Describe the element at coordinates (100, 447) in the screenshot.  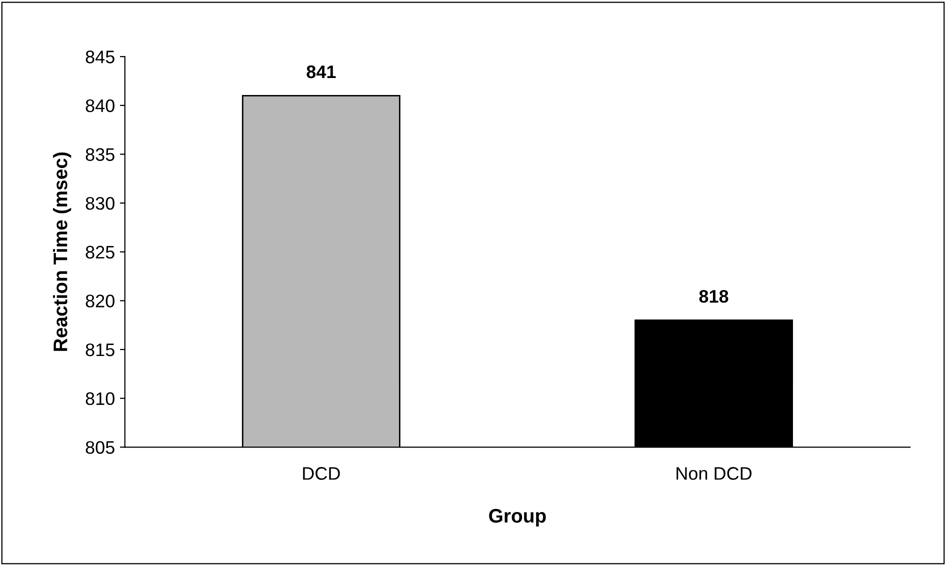
I see `y-tick-label: 805` at that location.